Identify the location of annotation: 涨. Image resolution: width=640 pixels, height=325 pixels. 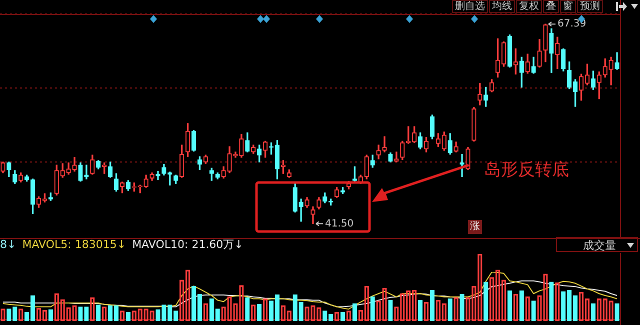
(475, 227).